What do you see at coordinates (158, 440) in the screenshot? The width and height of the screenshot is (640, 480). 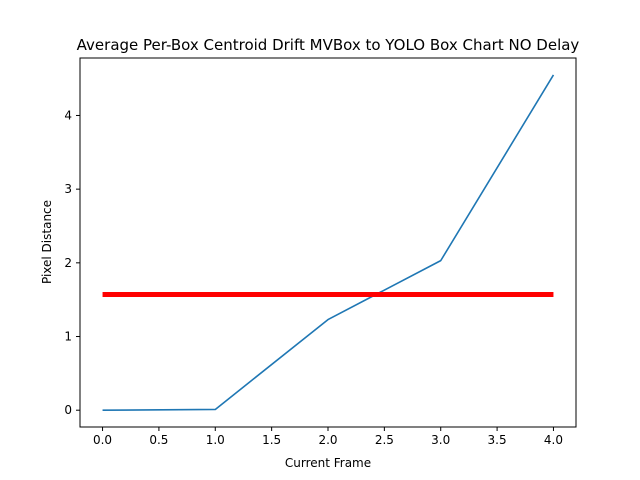 I see `x-tick-label: 0.5` at bounding box center [158, 440].